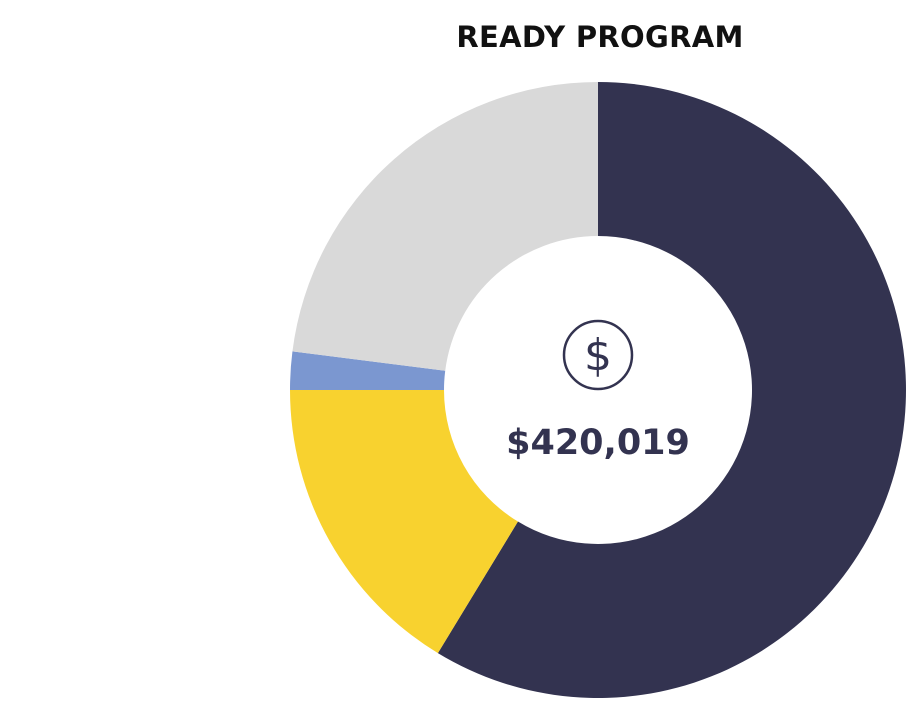 The width and height of the screenshot is (916, 717). I want to click on center-total-value: $420,019, so click(598, 443).